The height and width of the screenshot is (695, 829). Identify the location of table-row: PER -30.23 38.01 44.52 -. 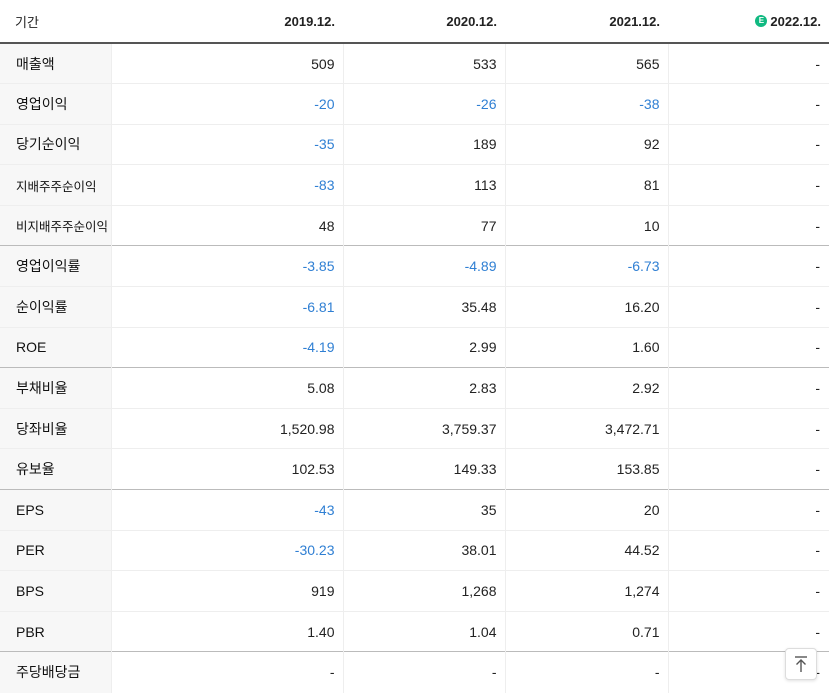
(414, 550).